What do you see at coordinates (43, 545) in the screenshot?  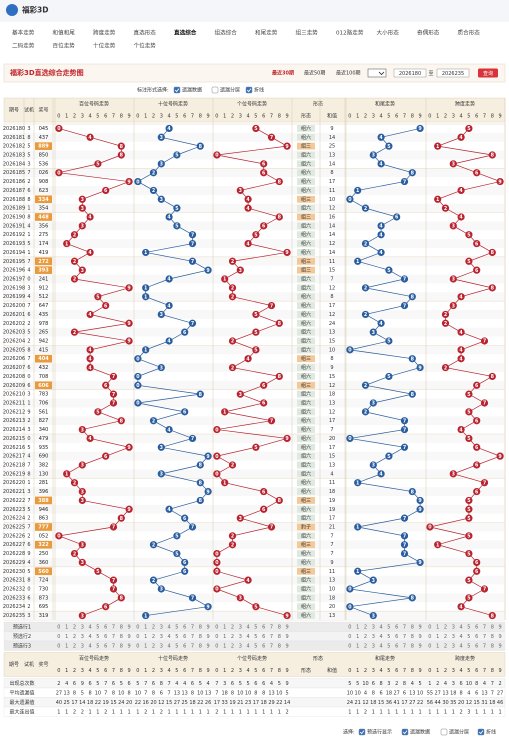 I see `draw-number: 322` at bounding box center [43, 545].